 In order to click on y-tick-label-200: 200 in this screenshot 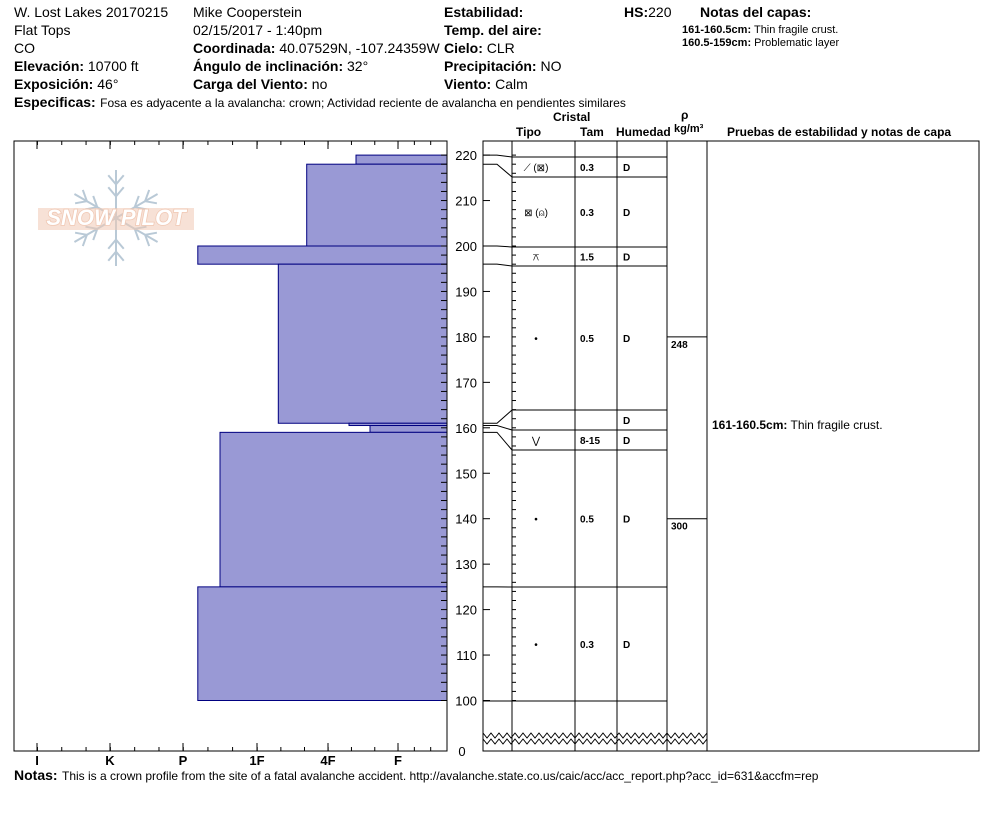, I will do `click(466, 246)`.